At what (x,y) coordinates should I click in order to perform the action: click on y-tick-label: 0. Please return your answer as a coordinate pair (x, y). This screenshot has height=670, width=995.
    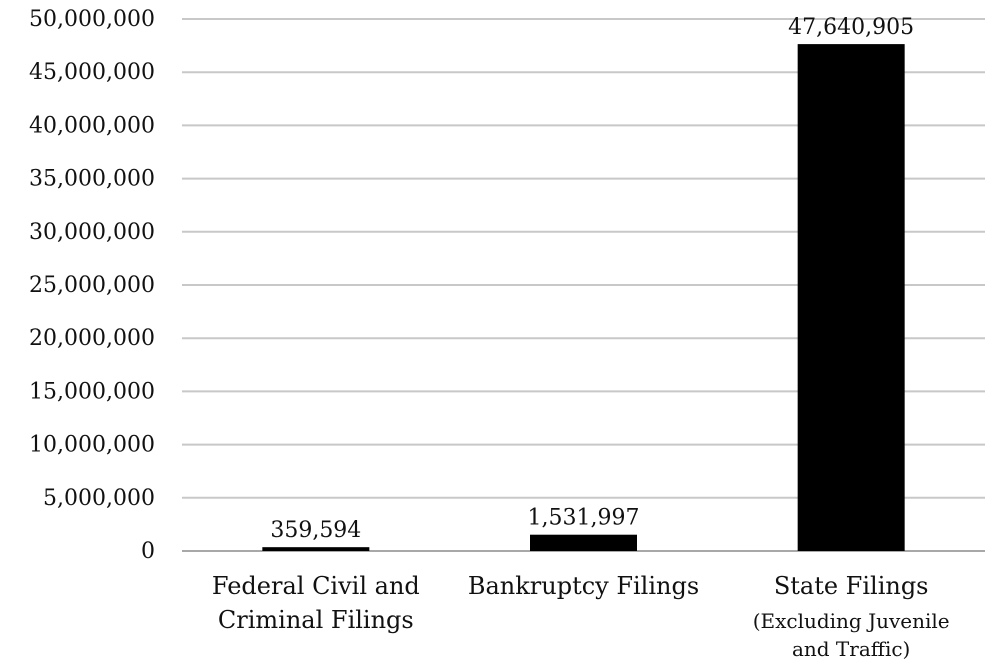
    Looking at the image, I should click on (148, 551).